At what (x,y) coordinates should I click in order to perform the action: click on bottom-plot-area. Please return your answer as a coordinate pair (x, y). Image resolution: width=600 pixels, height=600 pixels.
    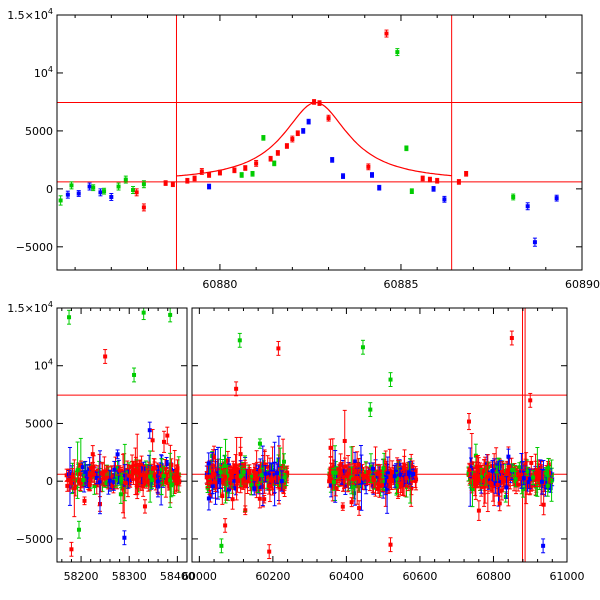
    Looking at the image, I should click on (122, 432).